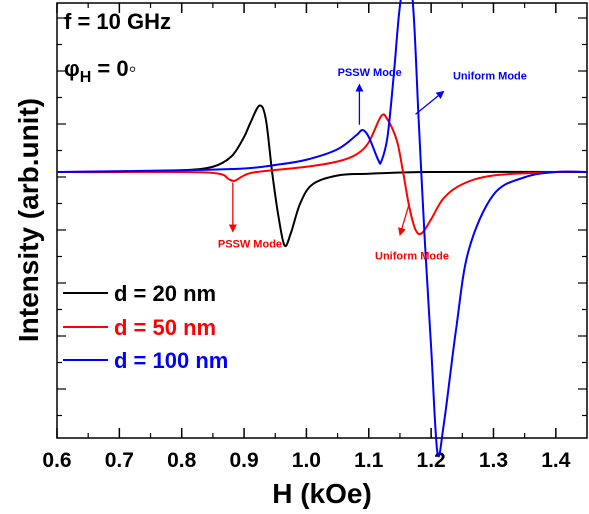 This screenshot has width=589, height=514. What do you see at coordinates (493, 460) in the screenshot?
I see `x-tick-label: 1.3` at bounding box center [493, 460].